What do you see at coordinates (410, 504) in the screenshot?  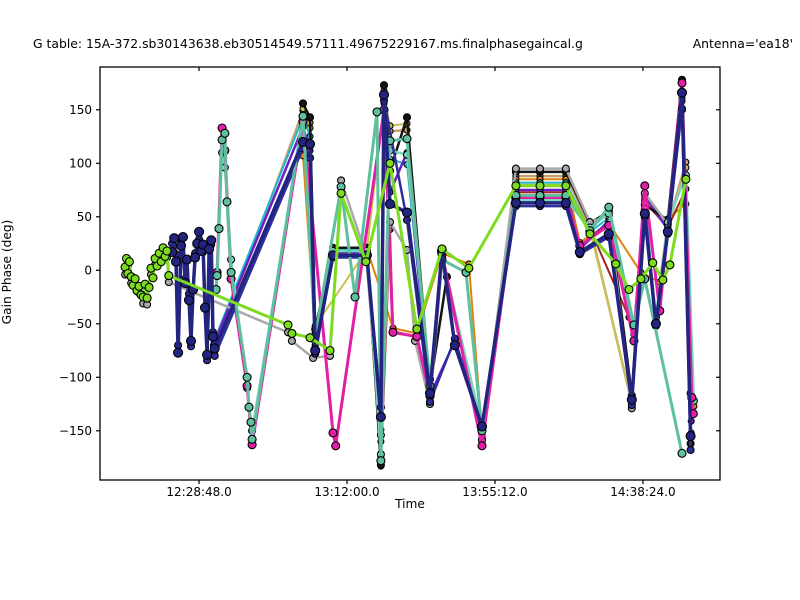 I see `x-axis-label: Time` at bounding box center [410, 504].